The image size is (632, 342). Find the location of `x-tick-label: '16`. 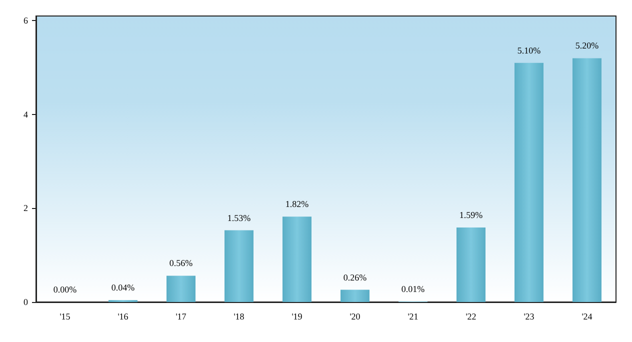

x-tick-label: '16 is located at coordinates (123, 317).